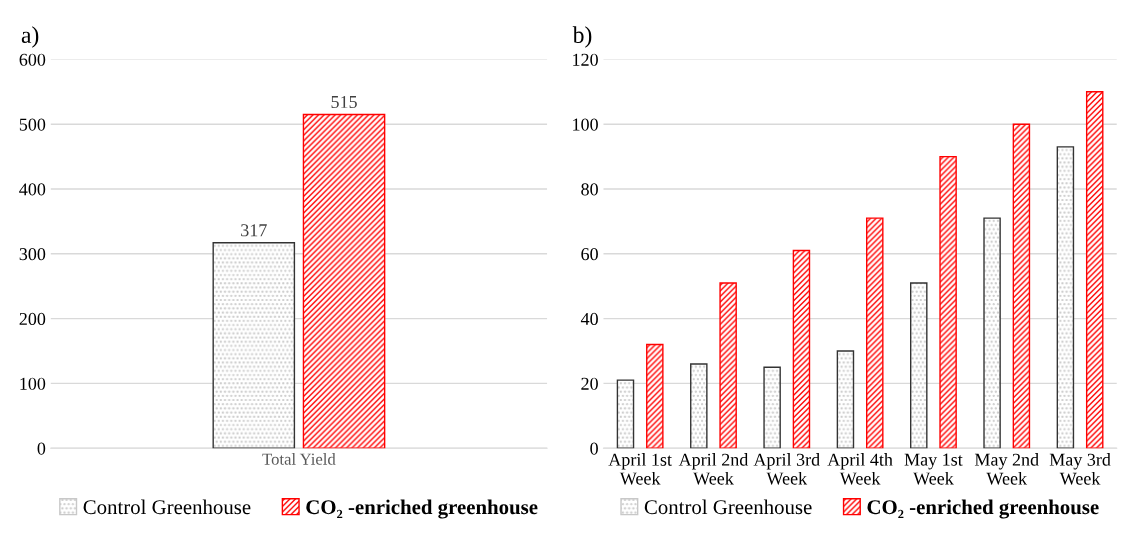  Describe the element at coordinates (32, 59) in the screenshot. I see `y-tick-label: 600` at that location.